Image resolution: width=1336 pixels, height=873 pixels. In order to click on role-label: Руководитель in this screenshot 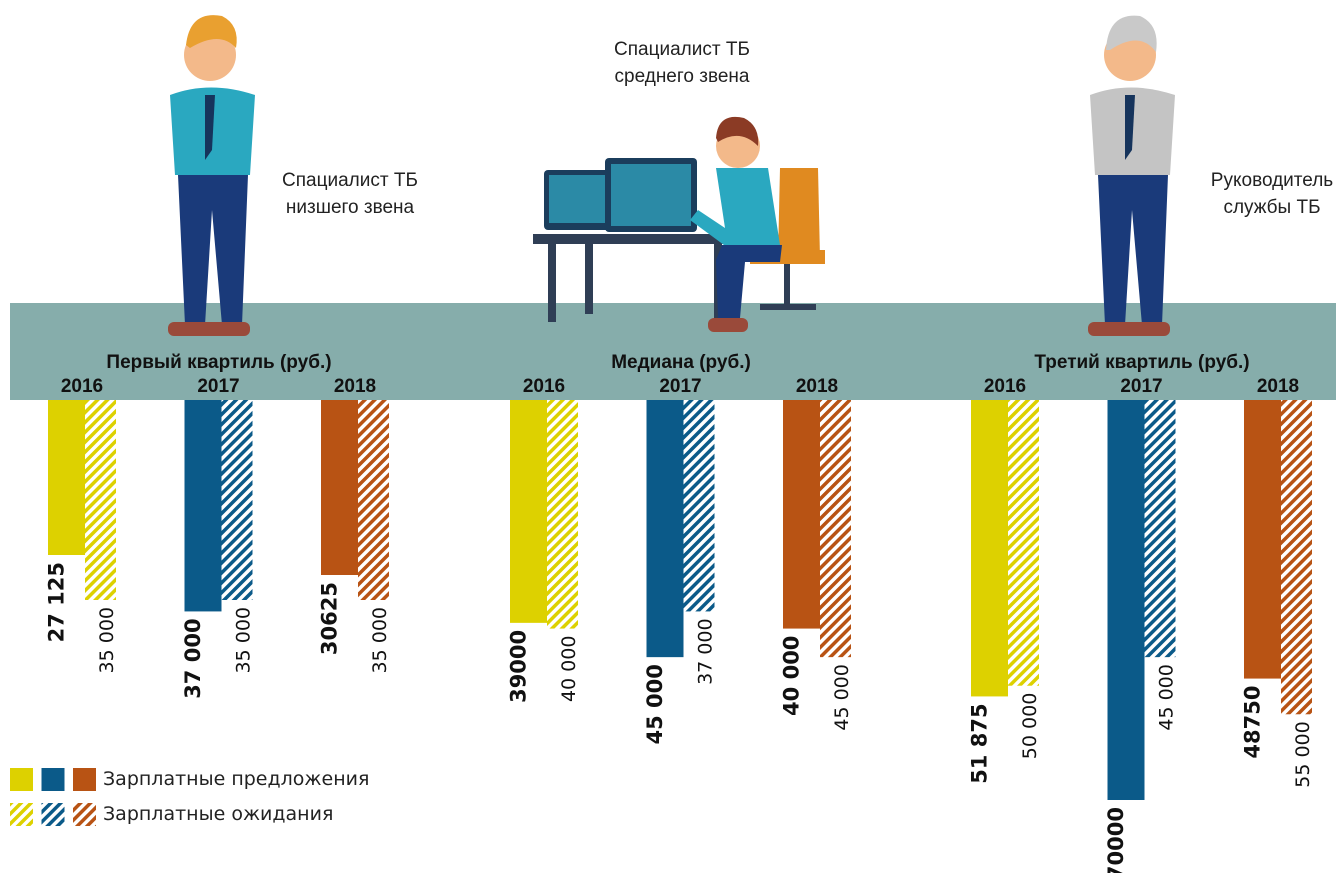, I will do `click(1272, 180)`.